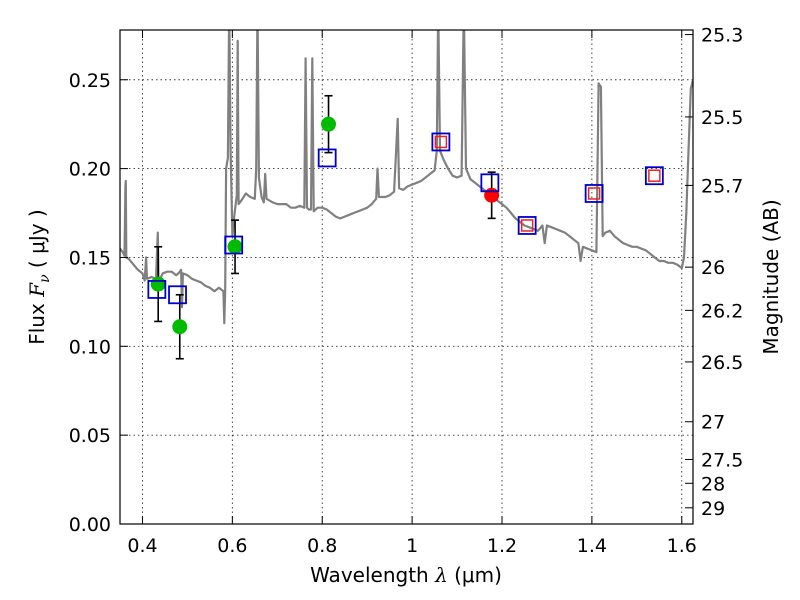 Image resolution: width=800 pixels, height=600 pixels. I want to click on y-tick-label: 0.20, so click(90, 170).